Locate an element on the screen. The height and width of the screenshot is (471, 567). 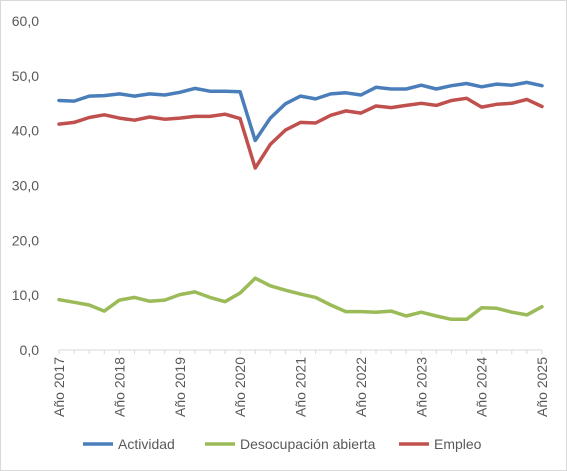
series-line-empleo is located at coordinates (300, 133).